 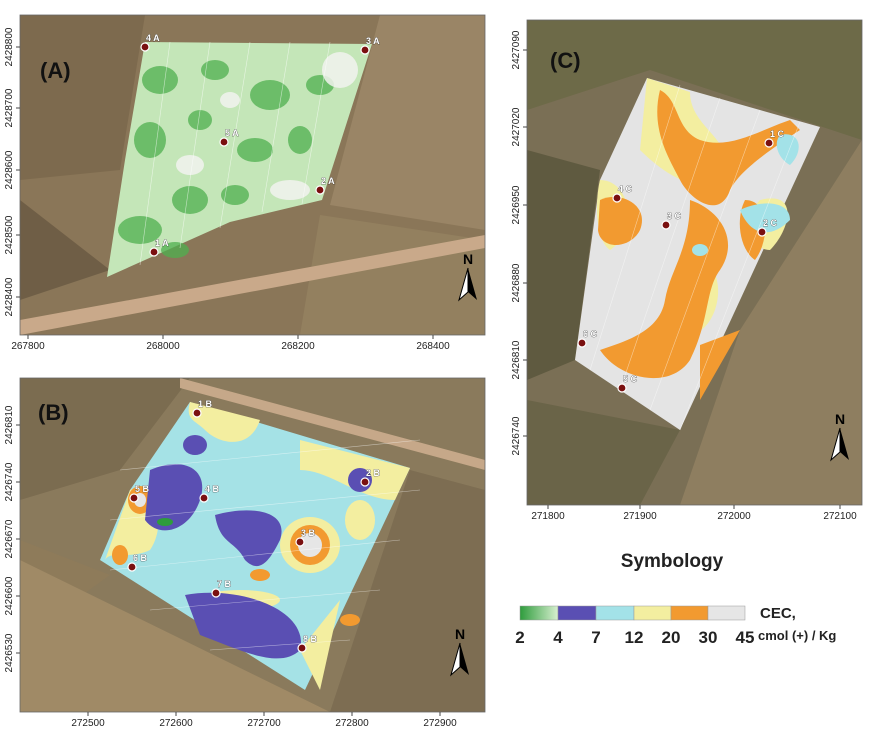 I want to click on point-label: 3 B, so click(x=308, y=533).